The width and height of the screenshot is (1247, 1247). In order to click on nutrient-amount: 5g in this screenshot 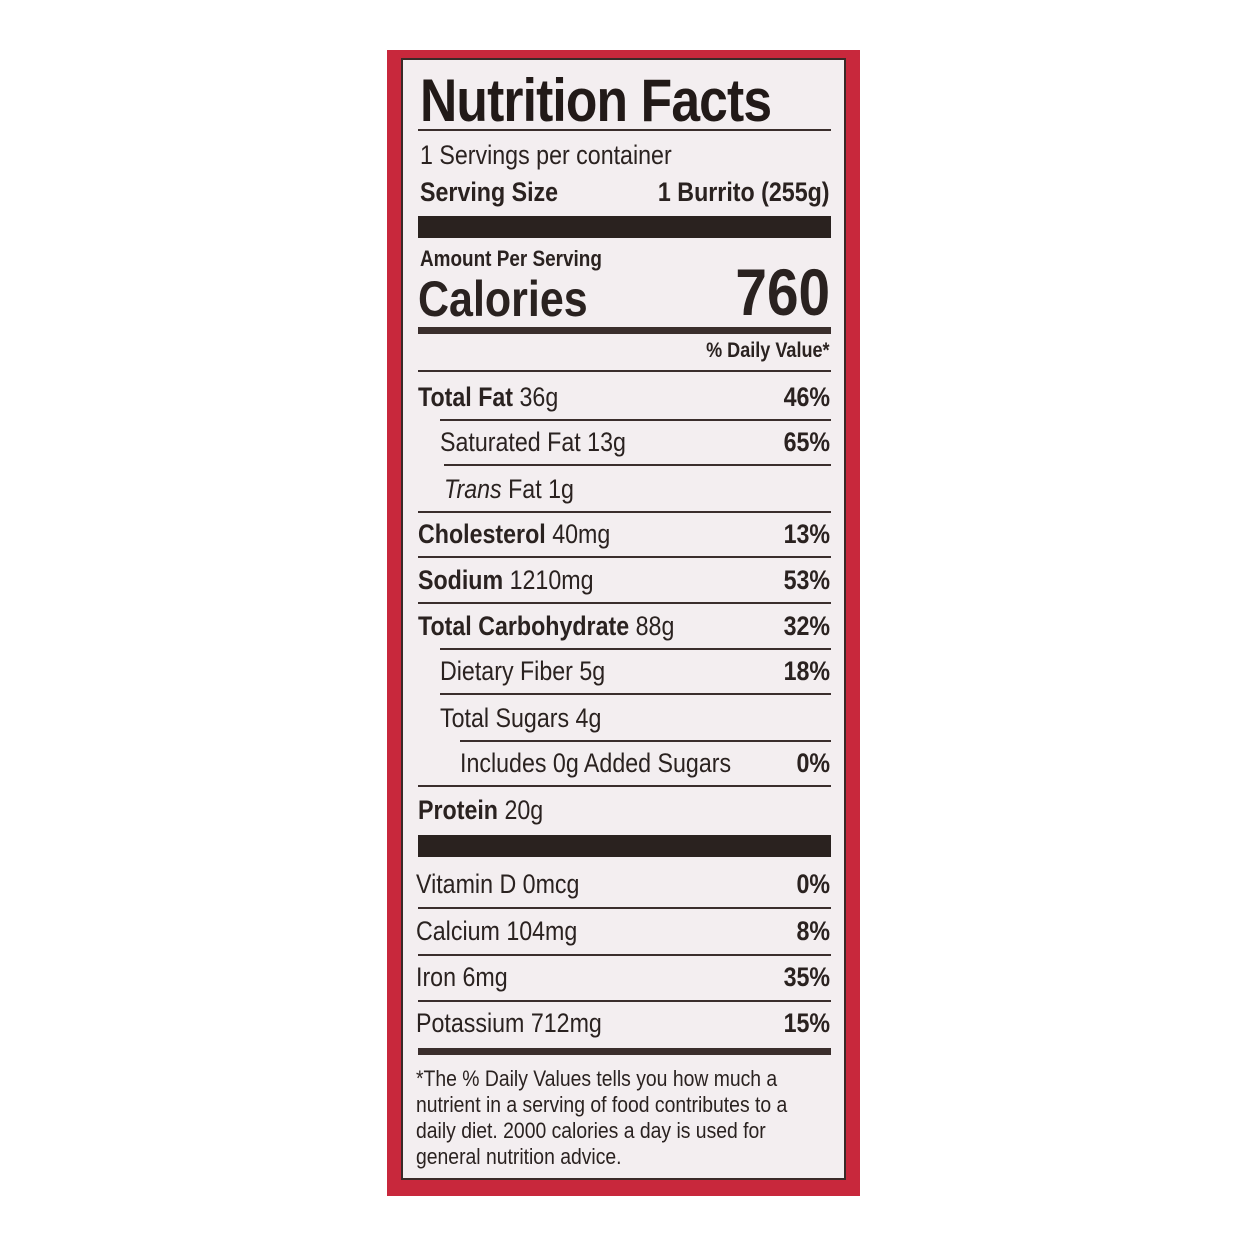, I will do `click(592, 671)`.